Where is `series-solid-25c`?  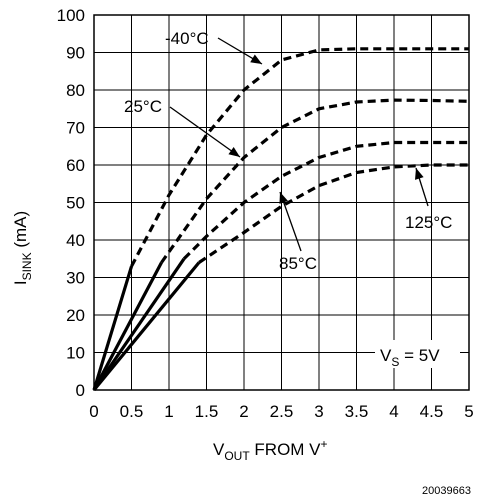
series-solid-25c is located at coordinates (127, 326).